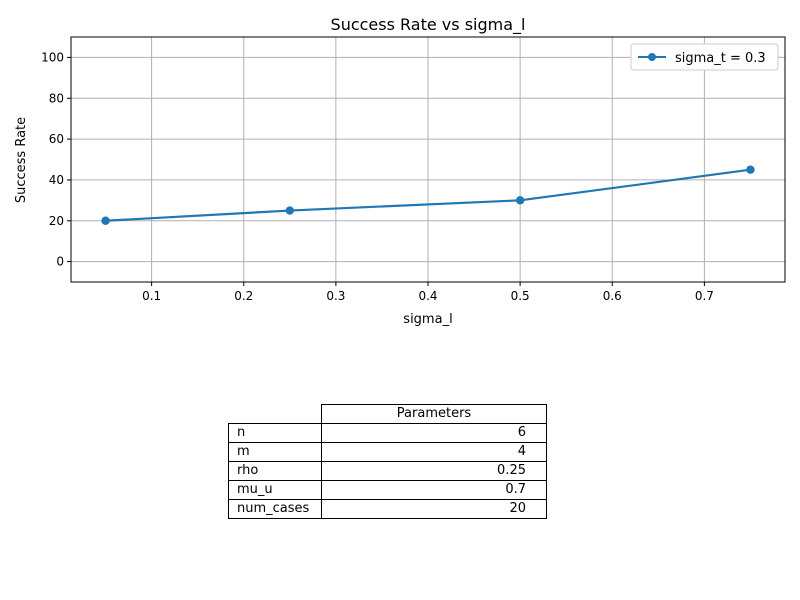 This screenshot has height=600, width=800. Describe the element at coordinates (275, 490) in the screenshot. I see `table-row-label: mu_u` at that location.